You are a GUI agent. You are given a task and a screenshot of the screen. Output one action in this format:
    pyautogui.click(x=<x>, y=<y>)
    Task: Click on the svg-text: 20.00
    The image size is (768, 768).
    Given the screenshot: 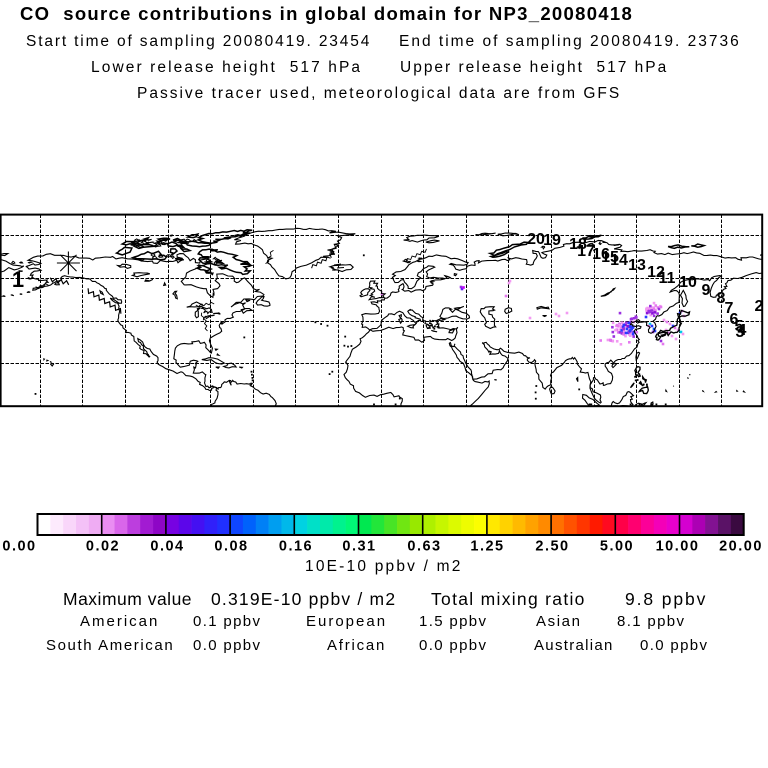 What is the action you would take?
    pyautogui.click(x=741, y=547)
    